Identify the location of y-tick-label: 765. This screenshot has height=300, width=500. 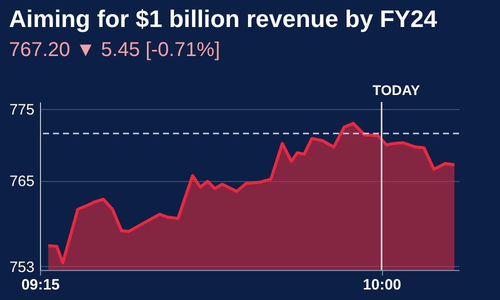
(21, 181).